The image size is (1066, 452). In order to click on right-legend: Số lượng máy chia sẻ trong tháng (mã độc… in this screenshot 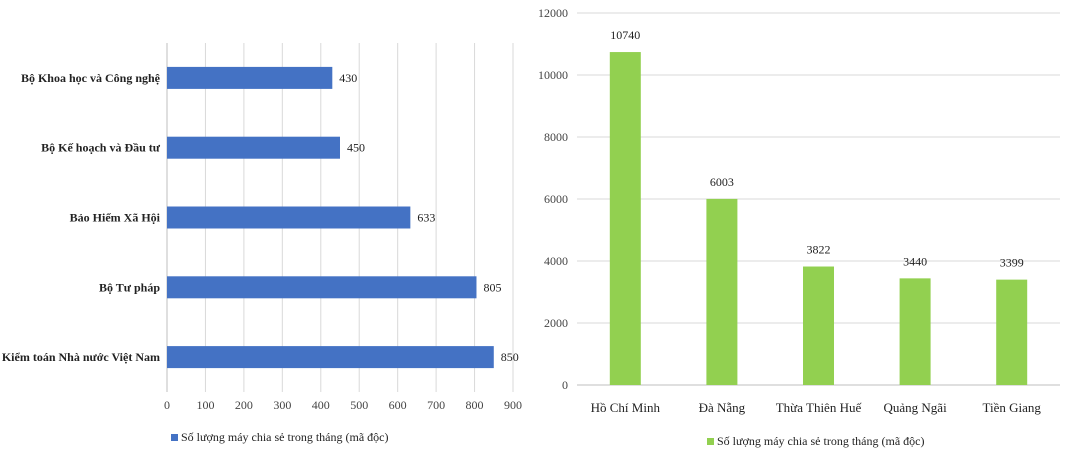, I will do `click(815, 441)`.